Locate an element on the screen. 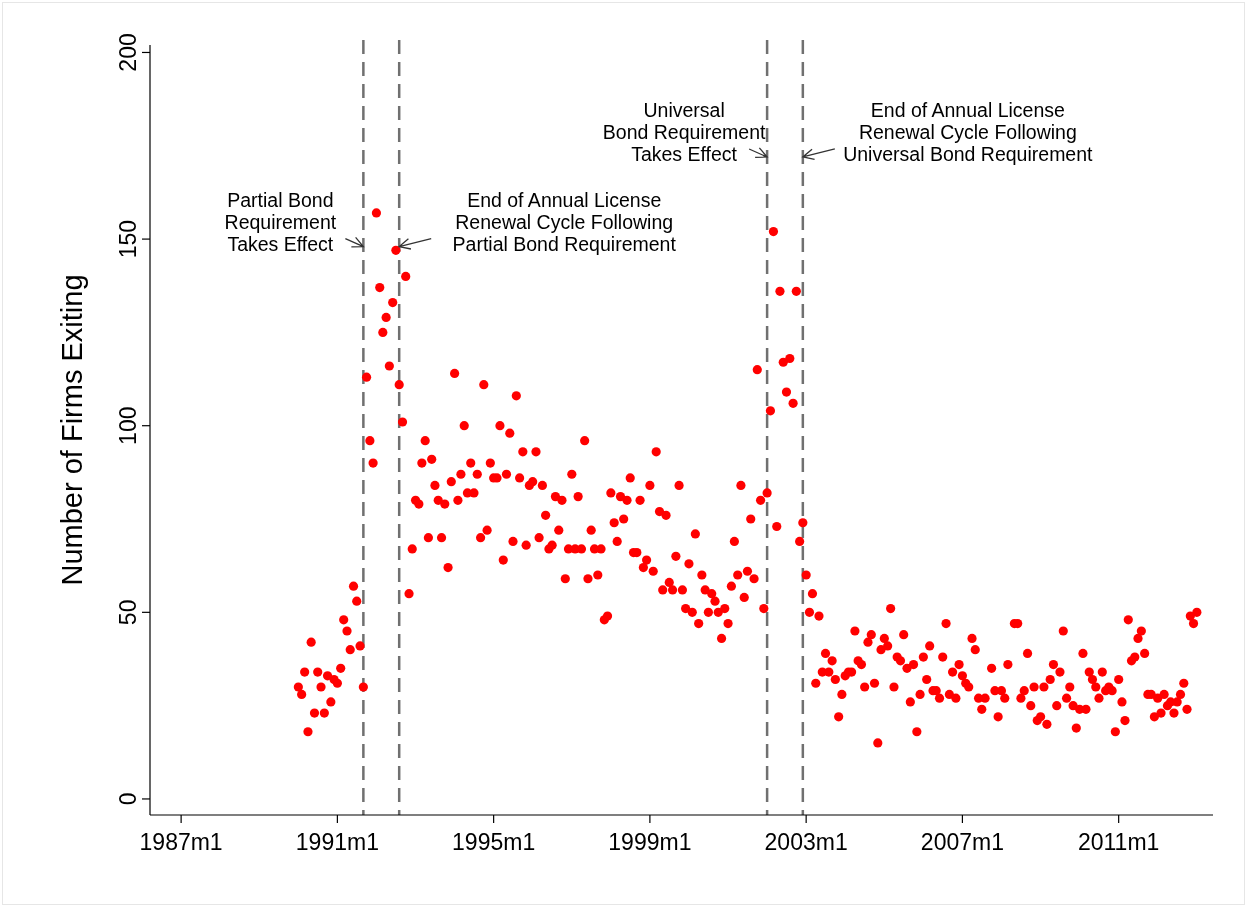 Image resolution: width=1247 pixels, height=907 pixels. x-tick-label: 2011m1 is located at coordinates (1118, 842).